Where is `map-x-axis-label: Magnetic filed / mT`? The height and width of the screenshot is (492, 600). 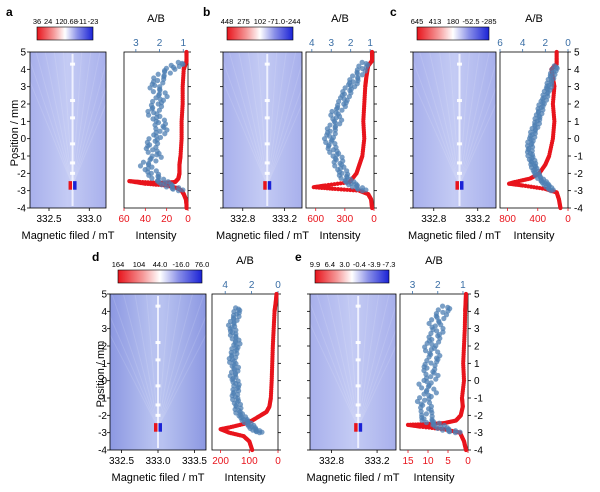 map-x-axis-label: Magnetic filed / mT is located at coordinates (353, 478).